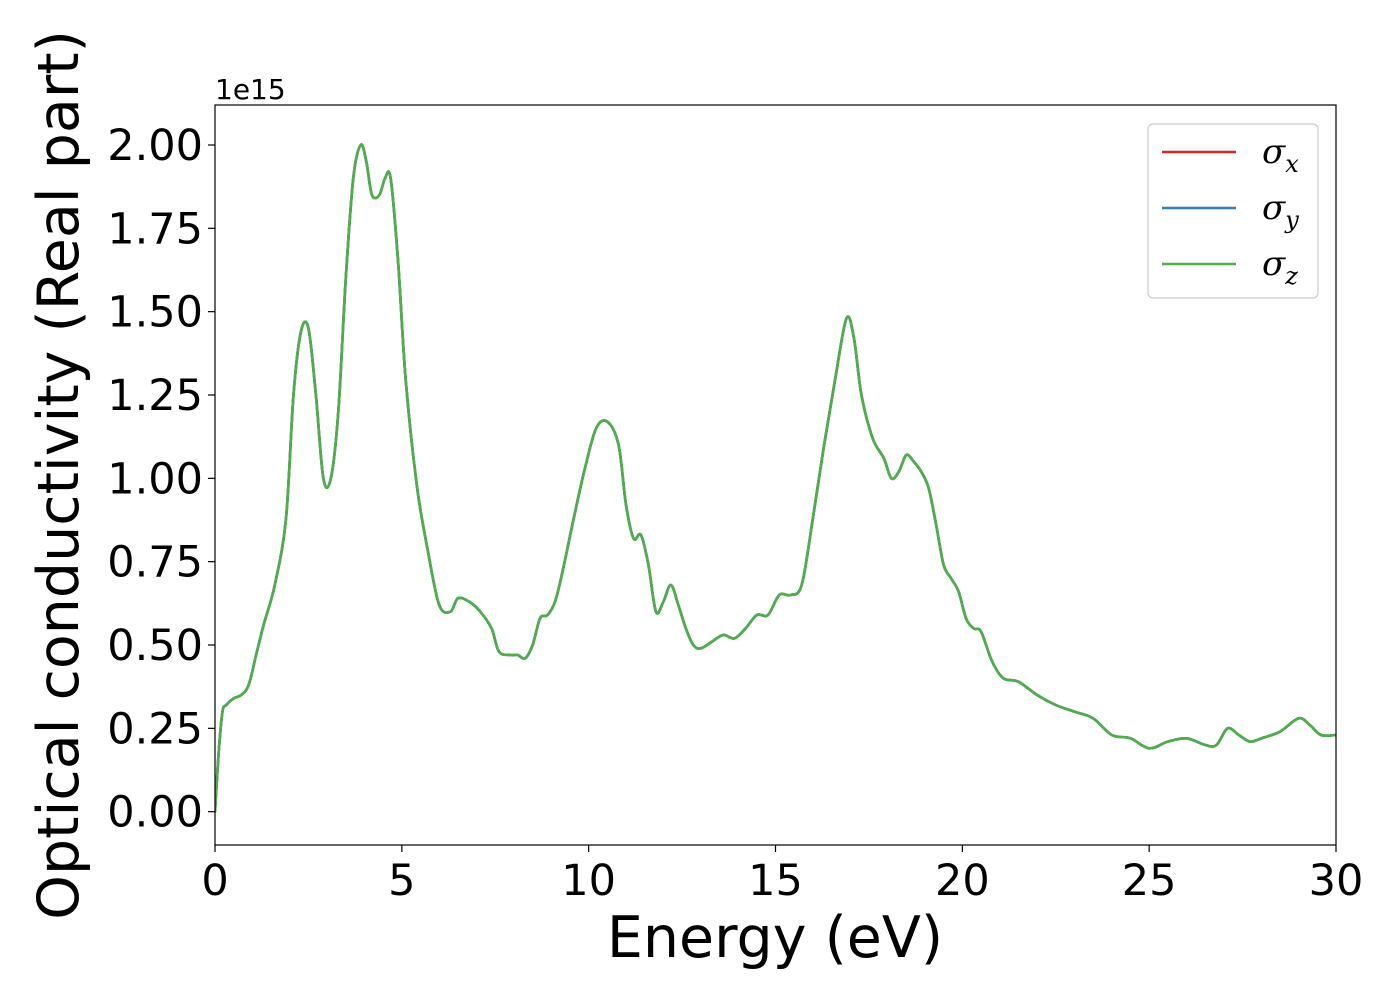 This screenshot has height=1000, width=1400. I want to click on y-tick-label: 0.50, so click(155, 646).